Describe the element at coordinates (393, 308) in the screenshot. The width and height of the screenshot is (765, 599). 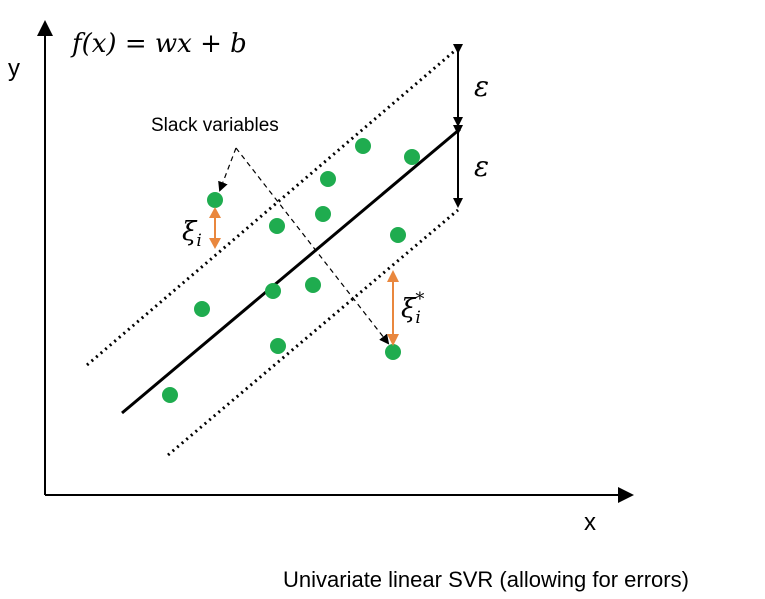
I see `xi-star-arrow` at that location.